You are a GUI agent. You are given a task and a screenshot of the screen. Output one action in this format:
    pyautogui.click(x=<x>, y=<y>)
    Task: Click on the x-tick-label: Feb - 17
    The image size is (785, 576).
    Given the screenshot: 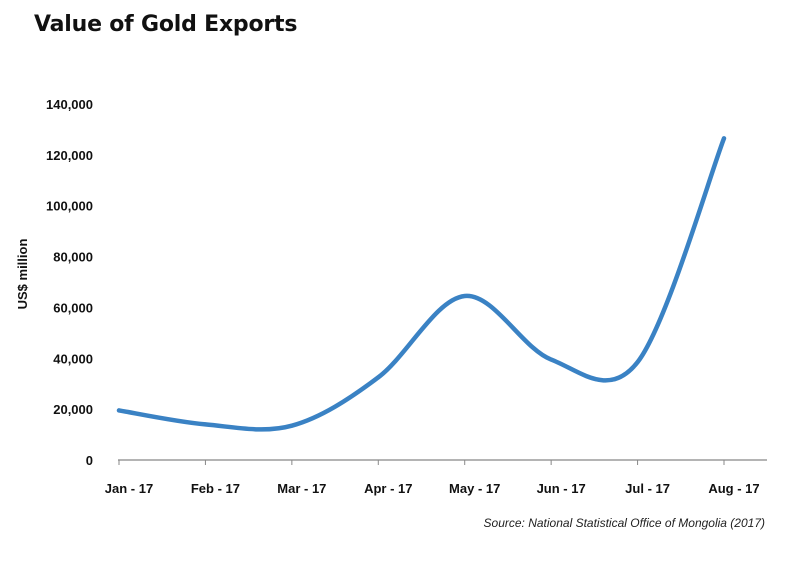 What is the action you would take?
    pyautogui.click(x=215, y=488)
    